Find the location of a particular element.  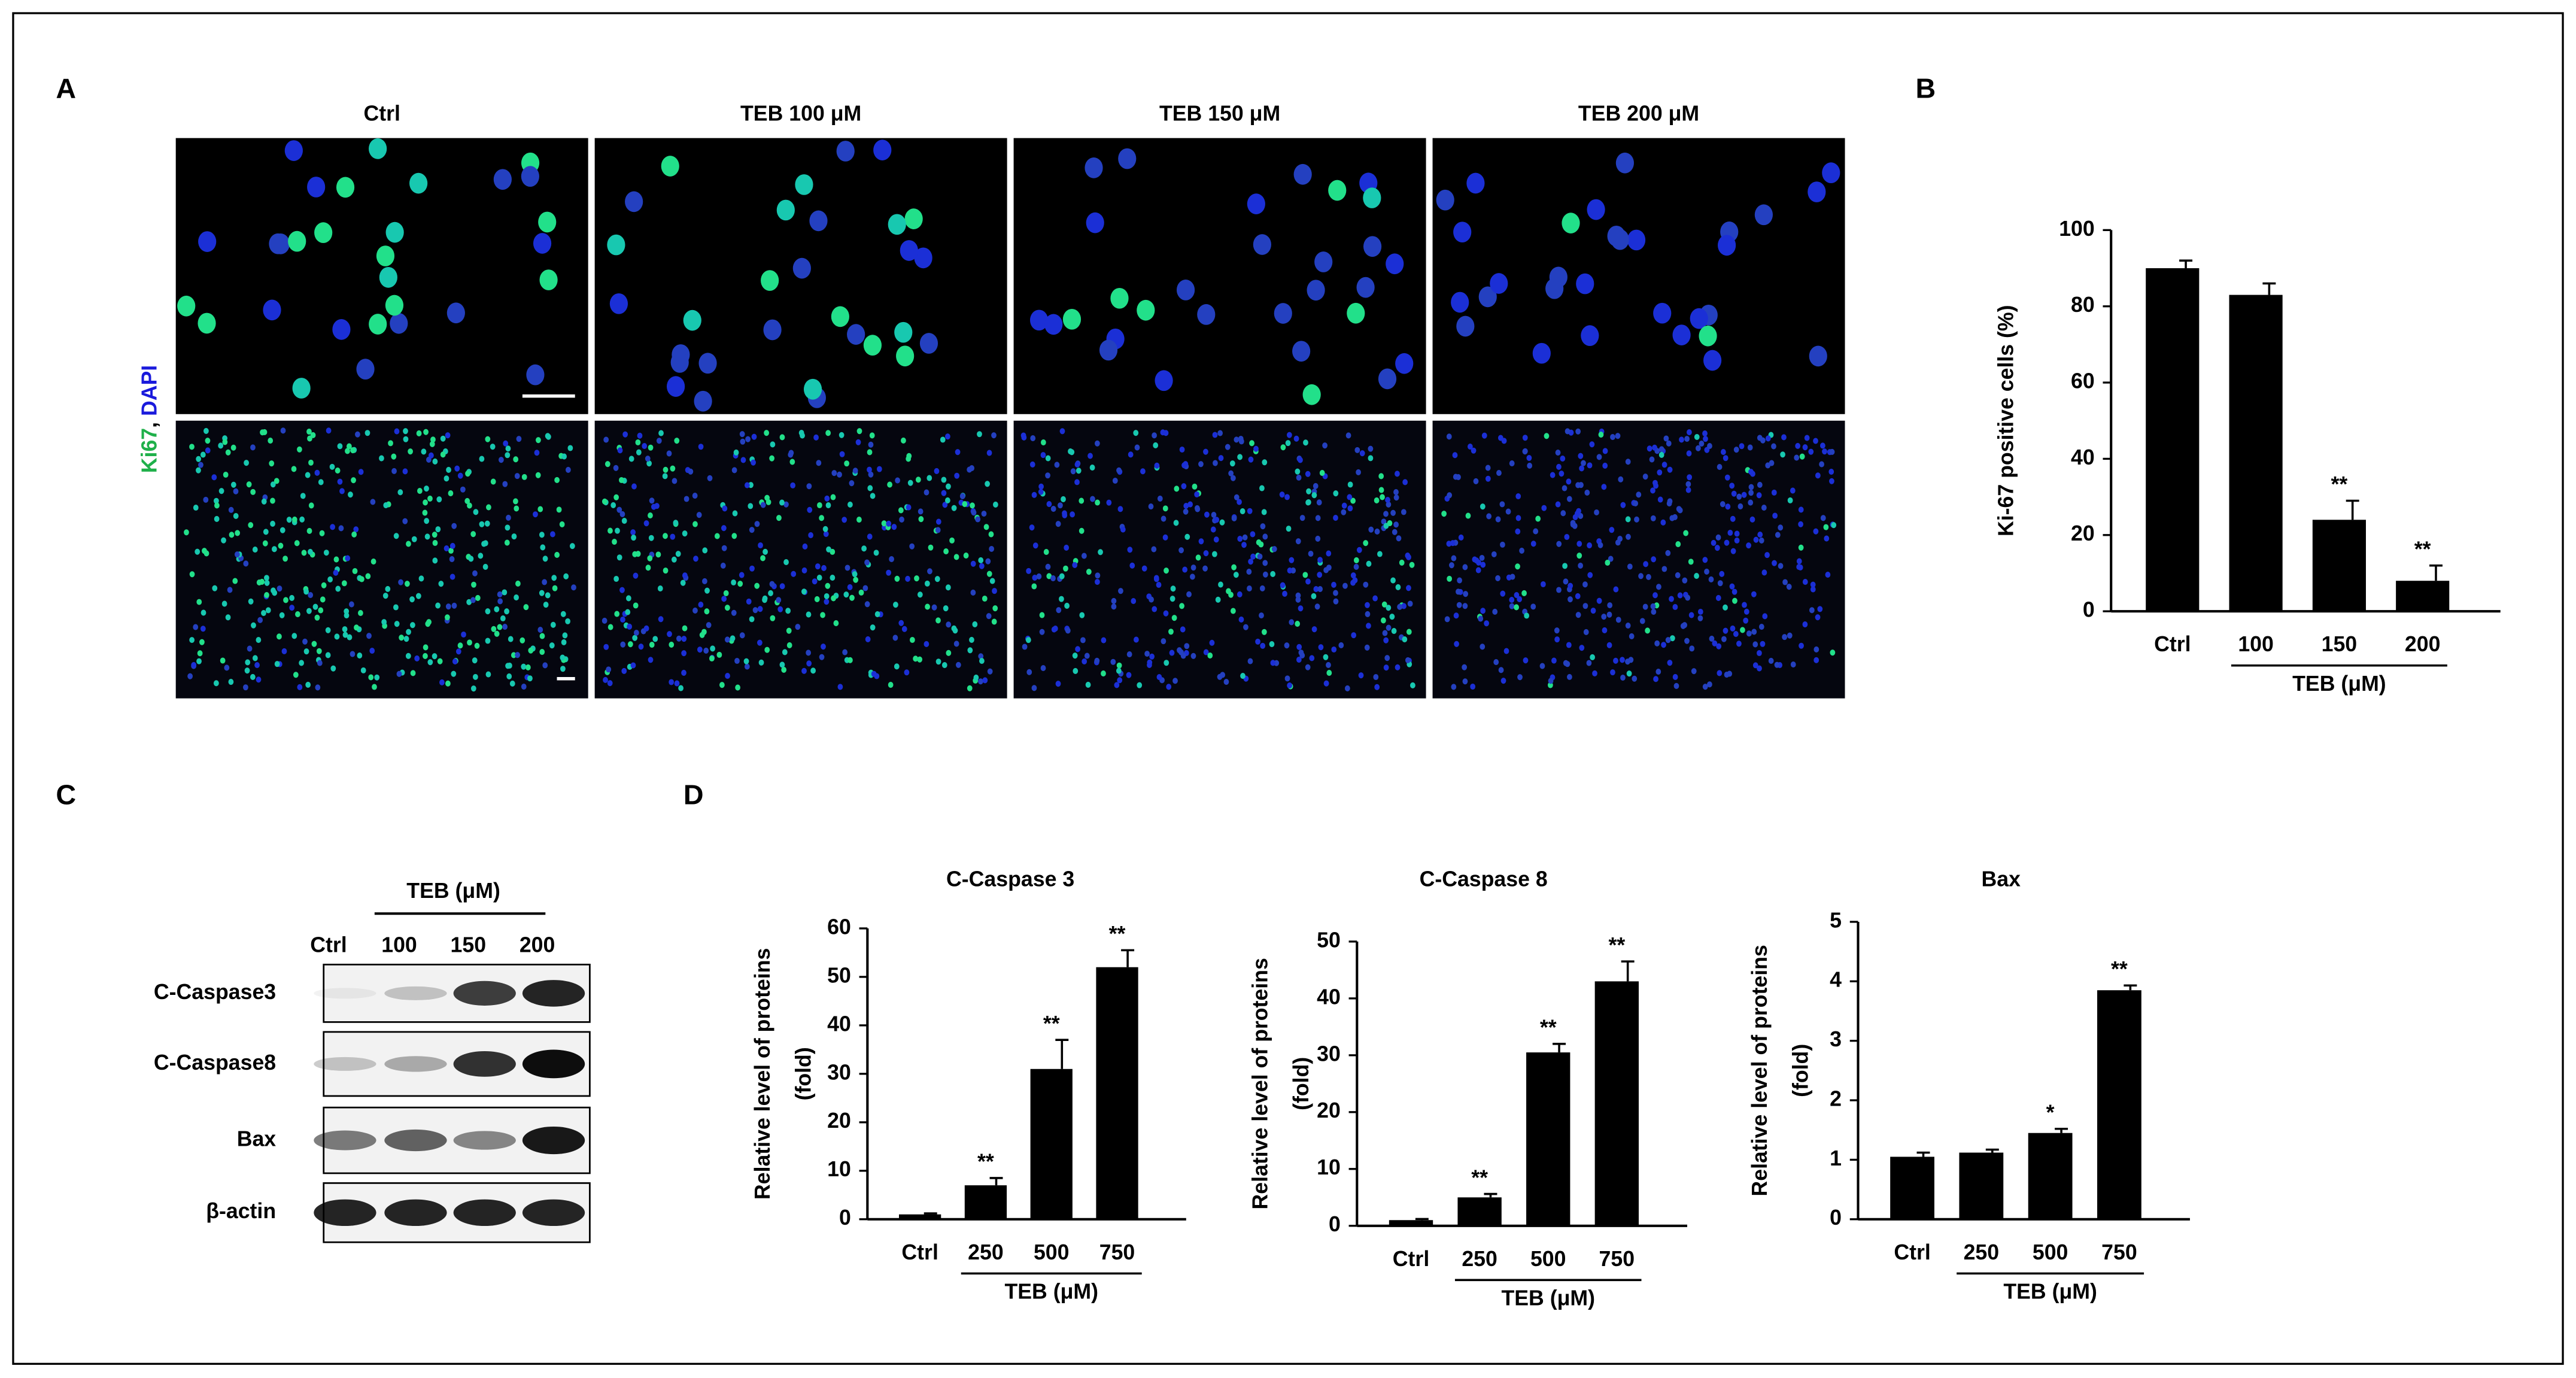

x-tick-label: Ctrl is located at coordinates (919, 1252).